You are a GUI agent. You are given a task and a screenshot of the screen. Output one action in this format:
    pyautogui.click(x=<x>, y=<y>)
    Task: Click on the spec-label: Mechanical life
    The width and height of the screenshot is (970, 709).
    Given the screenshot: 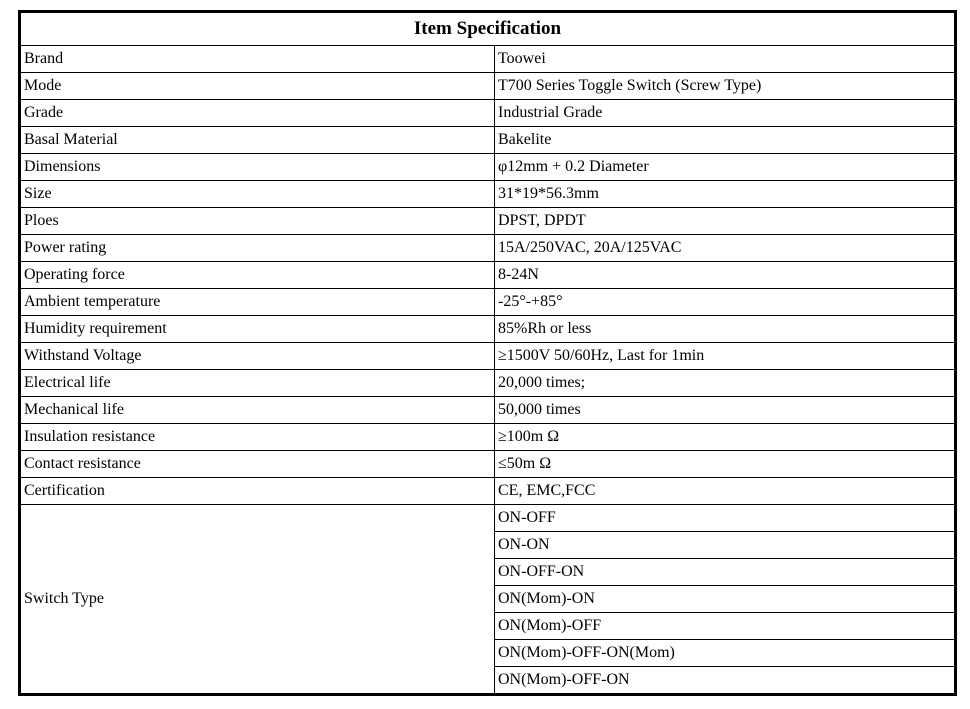 What is the action you would take?
    pyautogui.click(x=257, y=410)
    